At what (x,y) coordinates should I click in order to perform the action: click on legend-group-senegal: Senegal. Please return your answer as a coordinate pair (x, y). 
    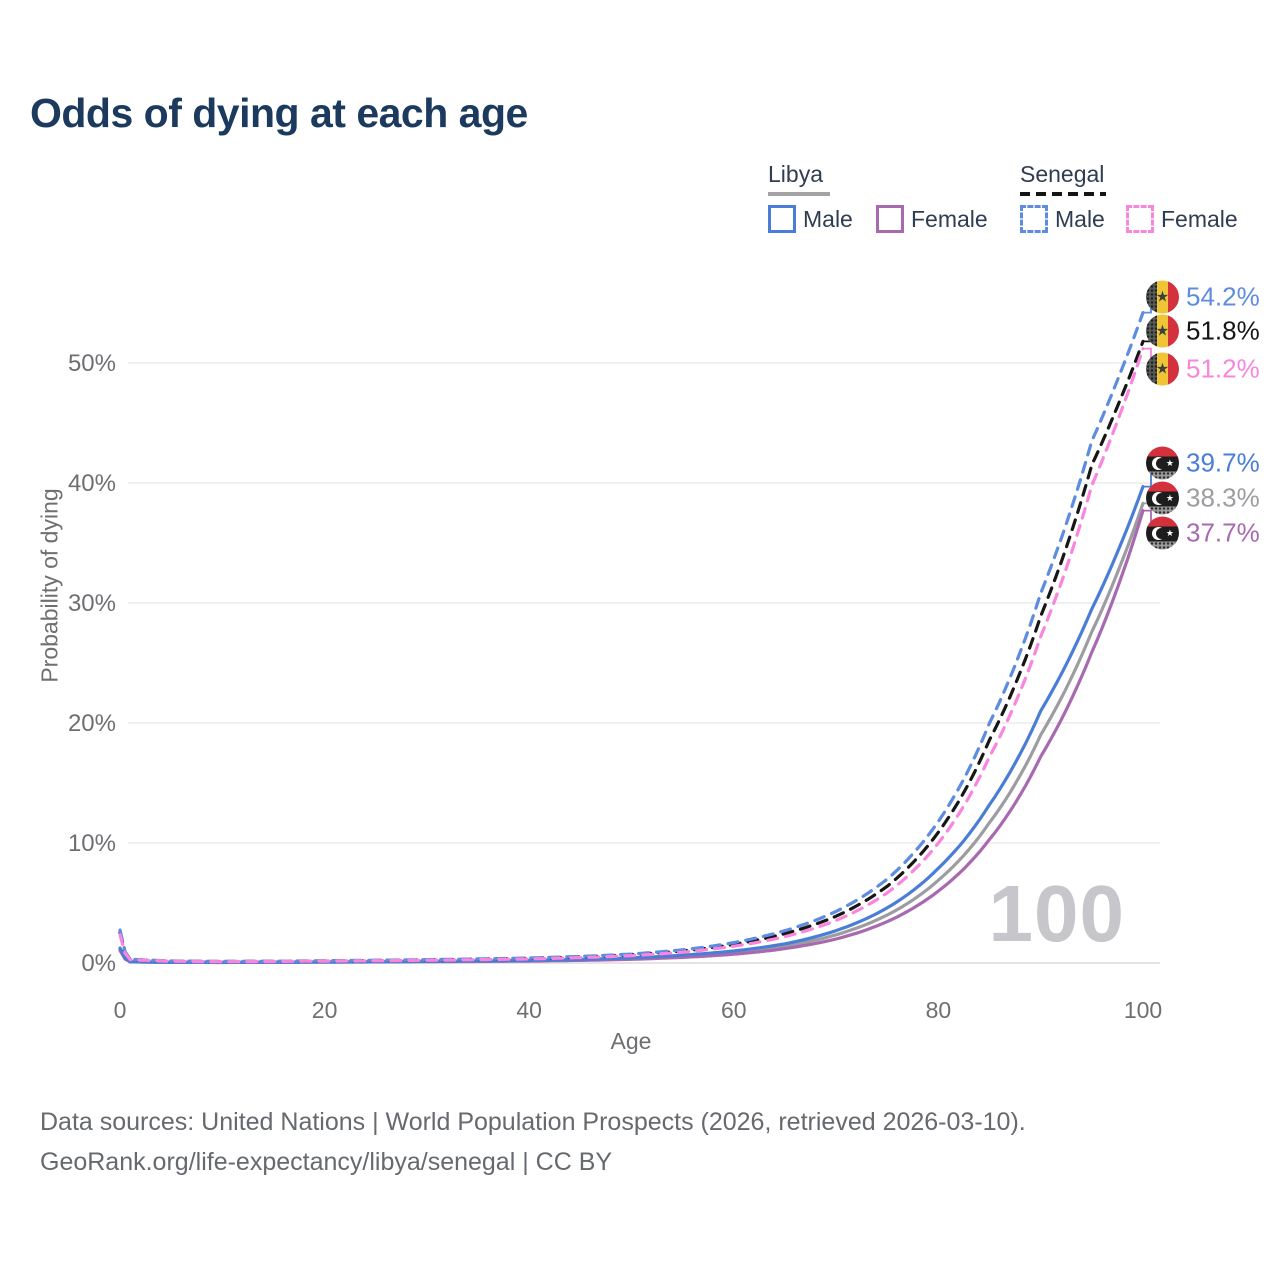
    Looking at the image, I should click on (1062, 174).